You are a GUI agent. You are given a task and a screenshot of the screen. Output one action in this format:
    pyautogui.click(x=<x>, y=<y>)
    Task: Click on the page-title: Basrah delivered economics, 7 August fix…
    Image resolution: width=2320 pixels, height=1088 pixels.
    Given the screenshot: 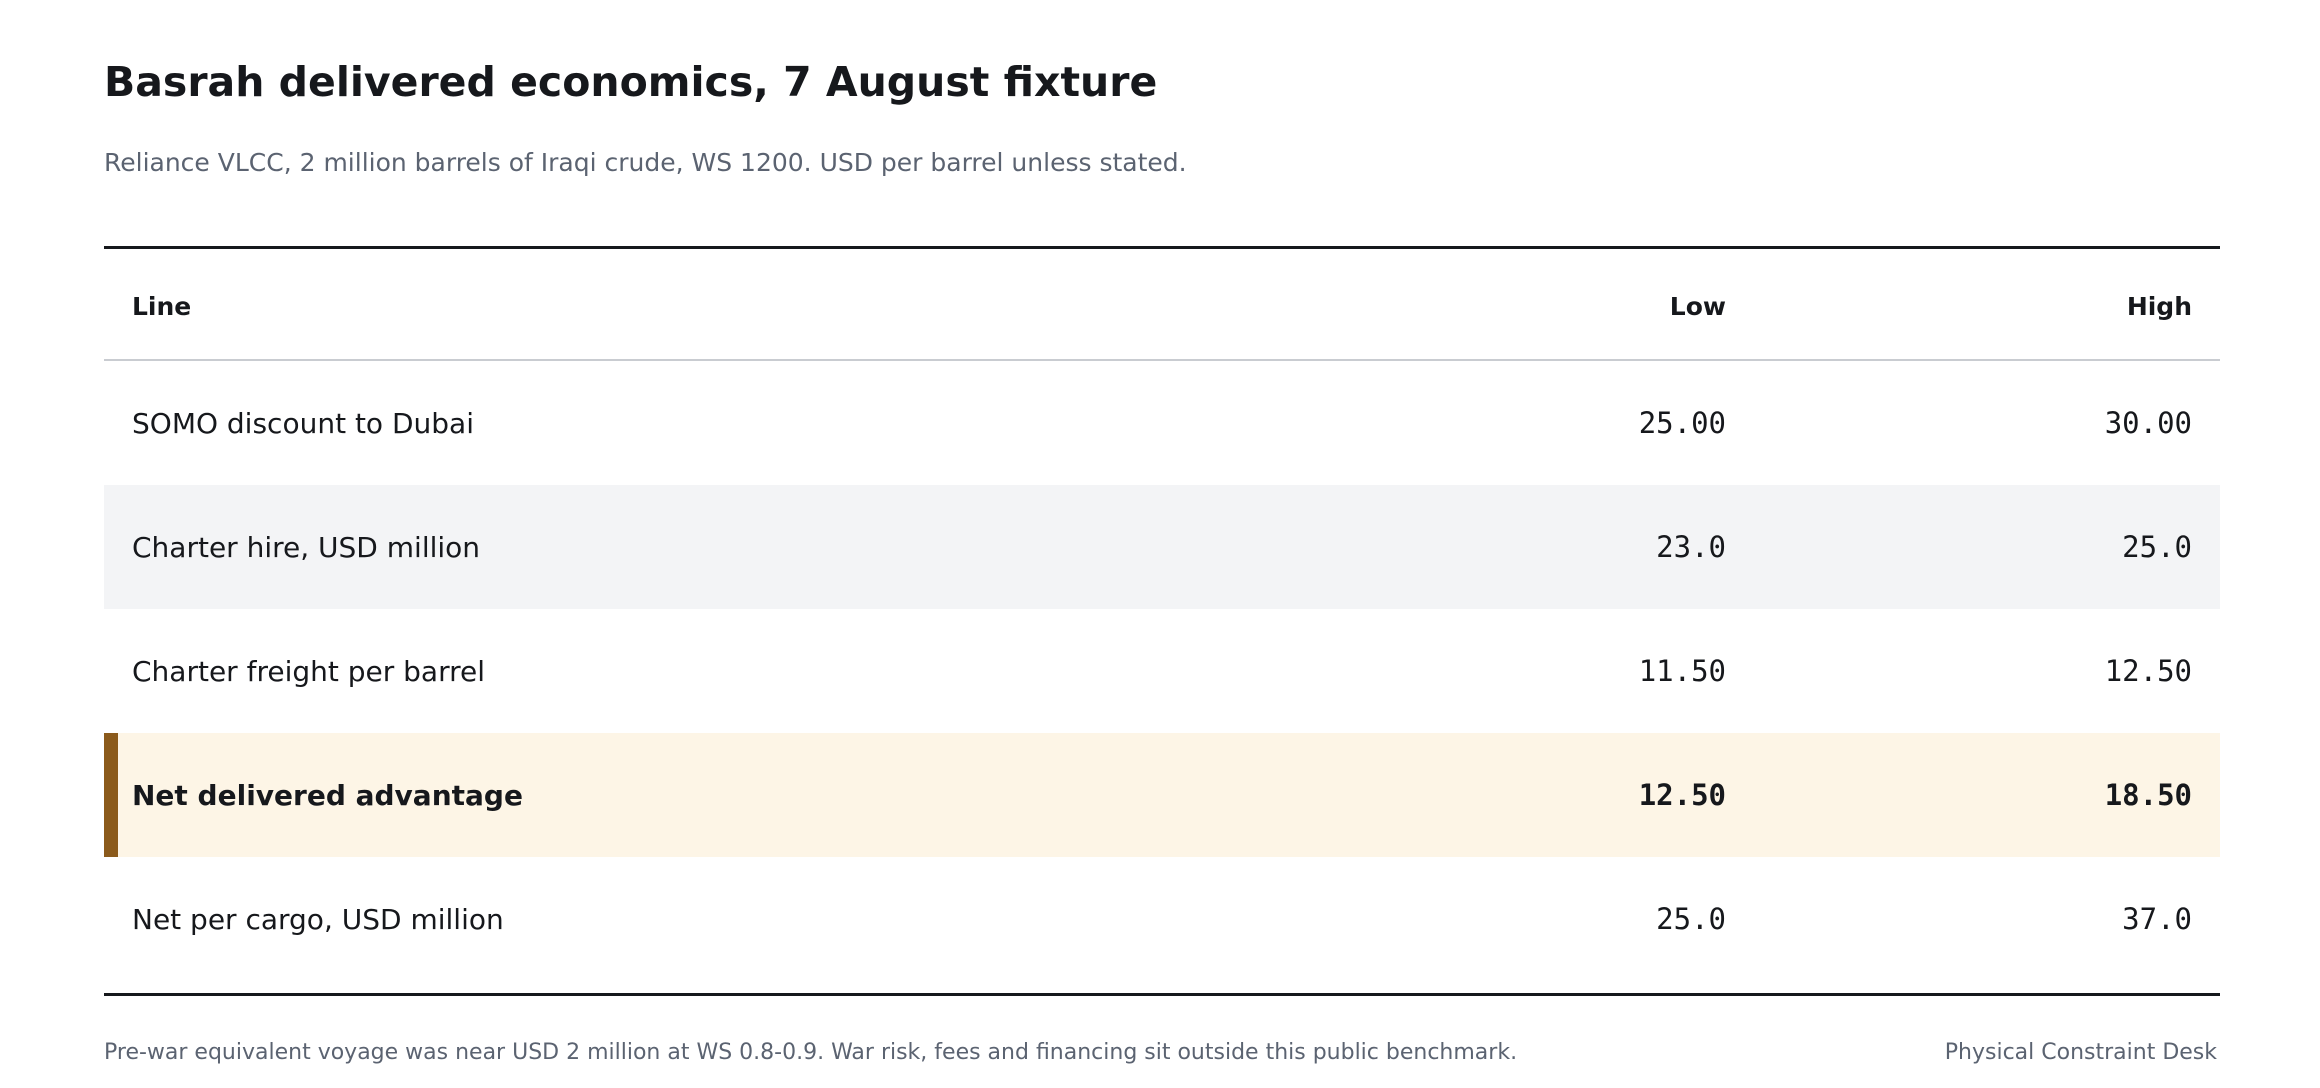 What is the action you would take?
    pyautogui.click(x=631, y=82)
    